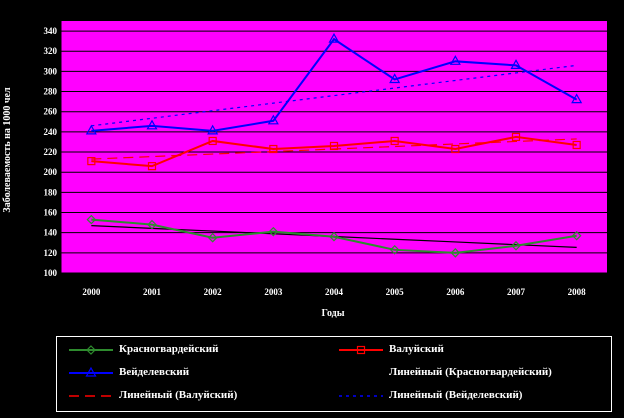  Describe the element at coordinates (416, 349) in the screenshot. I see `legend-label: Валуйский` at that location.